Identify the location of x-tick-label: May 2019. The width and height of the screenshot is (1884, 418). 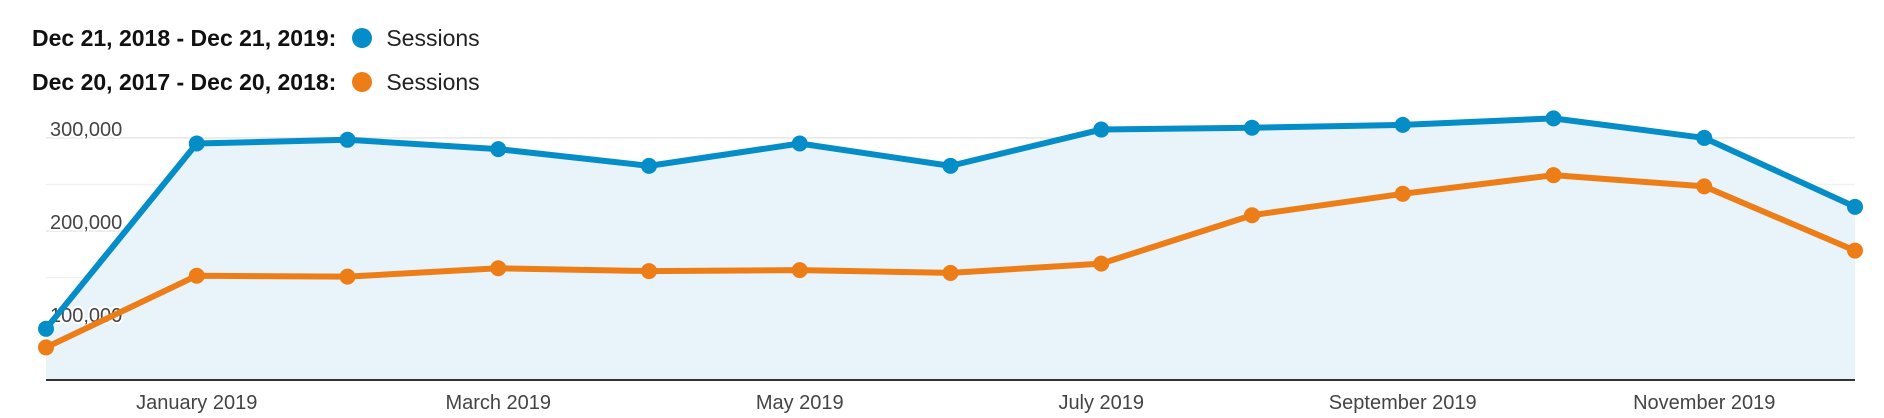
(800, 403).